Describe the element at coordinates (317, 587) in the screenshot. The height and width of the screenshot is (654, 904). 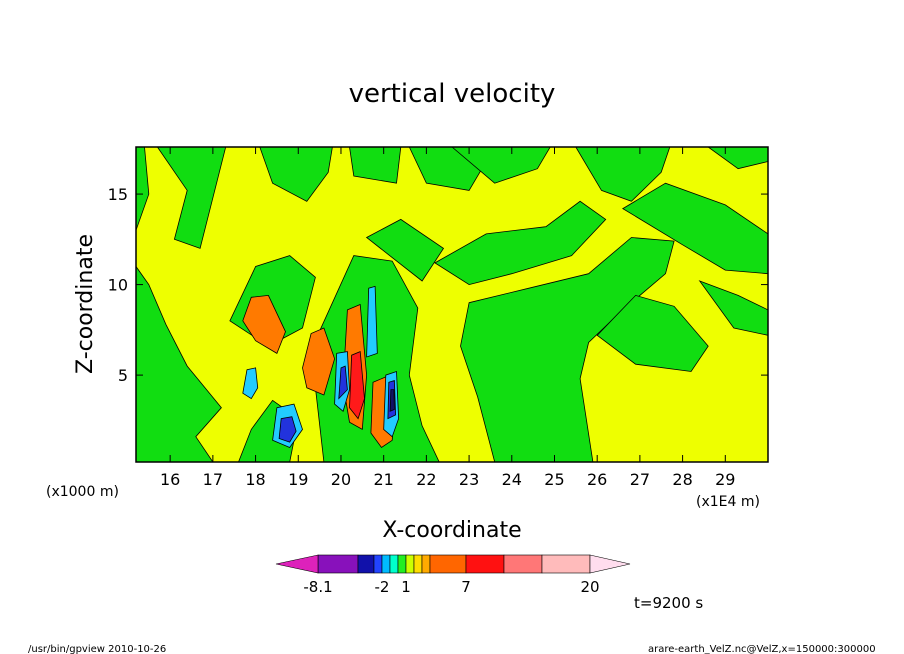
I see `colorbar-tick-label: -8.1` at that location.